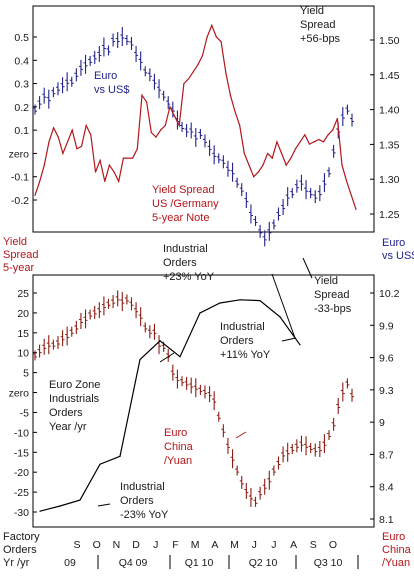 This screenshot has height=576, width=414. Describe the element at coordinates (167, 357) in the screenshot. I see `leader-line-euro-zone` at that location.